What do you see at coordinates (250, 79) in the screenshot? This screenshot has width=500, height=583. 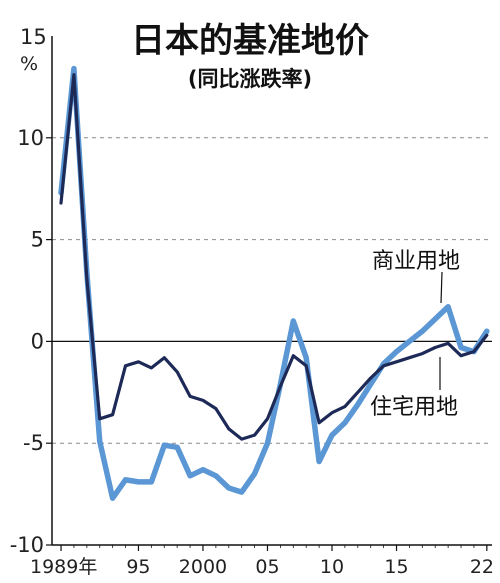 I see `chart-subtitle: (同比涨跌率)` at bounding box center [250, 79].